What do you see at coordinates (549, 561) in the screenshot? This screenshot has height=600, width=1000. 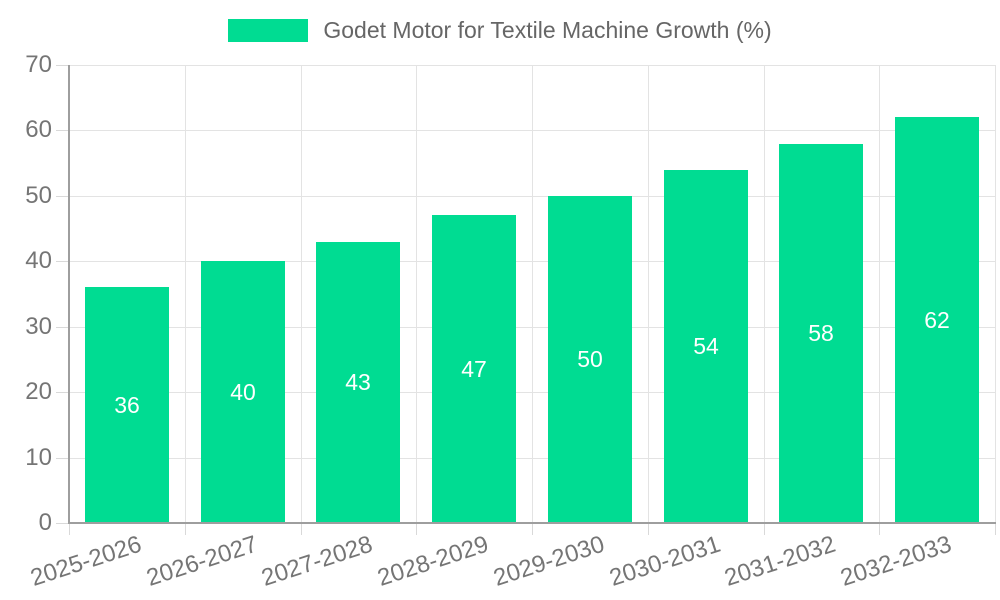 I see `x-tick-label: 2029-2030` at bounding box center [549, 561].